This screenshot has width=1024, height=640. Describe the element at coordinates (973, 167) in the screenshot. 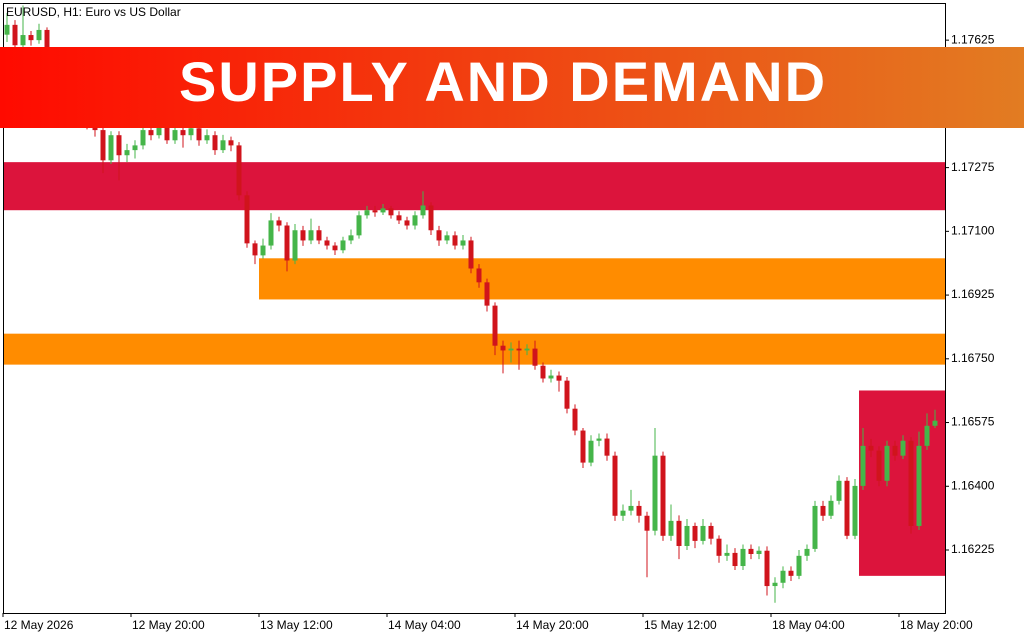

I see `y-tick-label: 1.17275` at that location.